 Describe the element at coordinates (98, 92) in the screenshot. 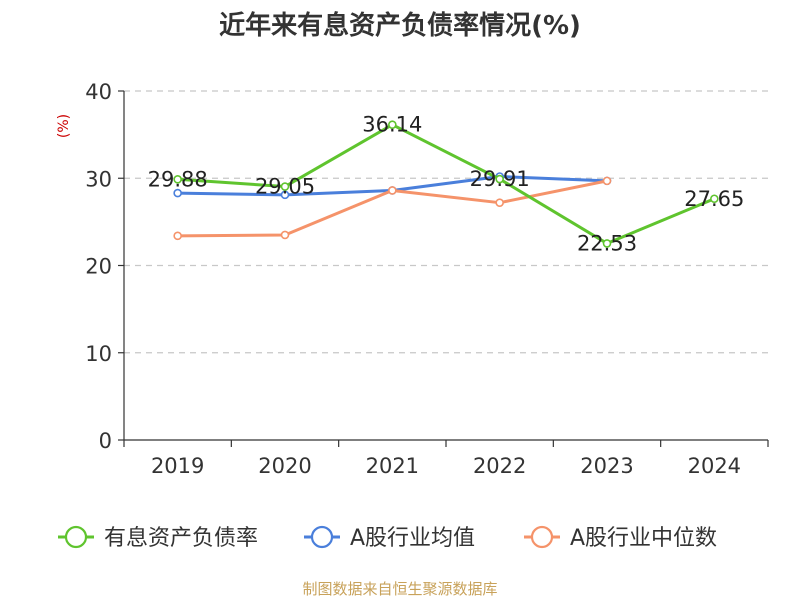

I see `y-tick-label: 40` at that location.